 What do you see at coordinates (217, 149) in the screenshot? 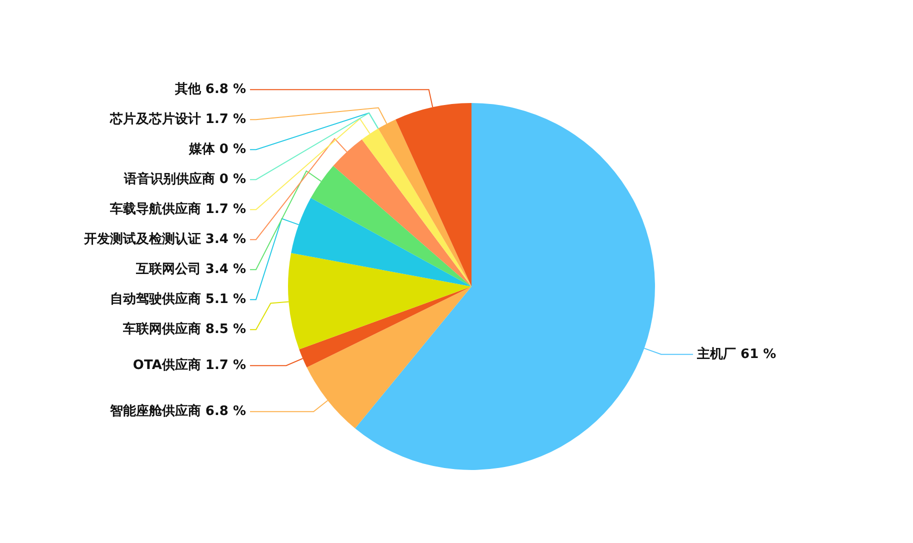
I see `category-label: 媒体 0 %` at bounding box center [217, 149].